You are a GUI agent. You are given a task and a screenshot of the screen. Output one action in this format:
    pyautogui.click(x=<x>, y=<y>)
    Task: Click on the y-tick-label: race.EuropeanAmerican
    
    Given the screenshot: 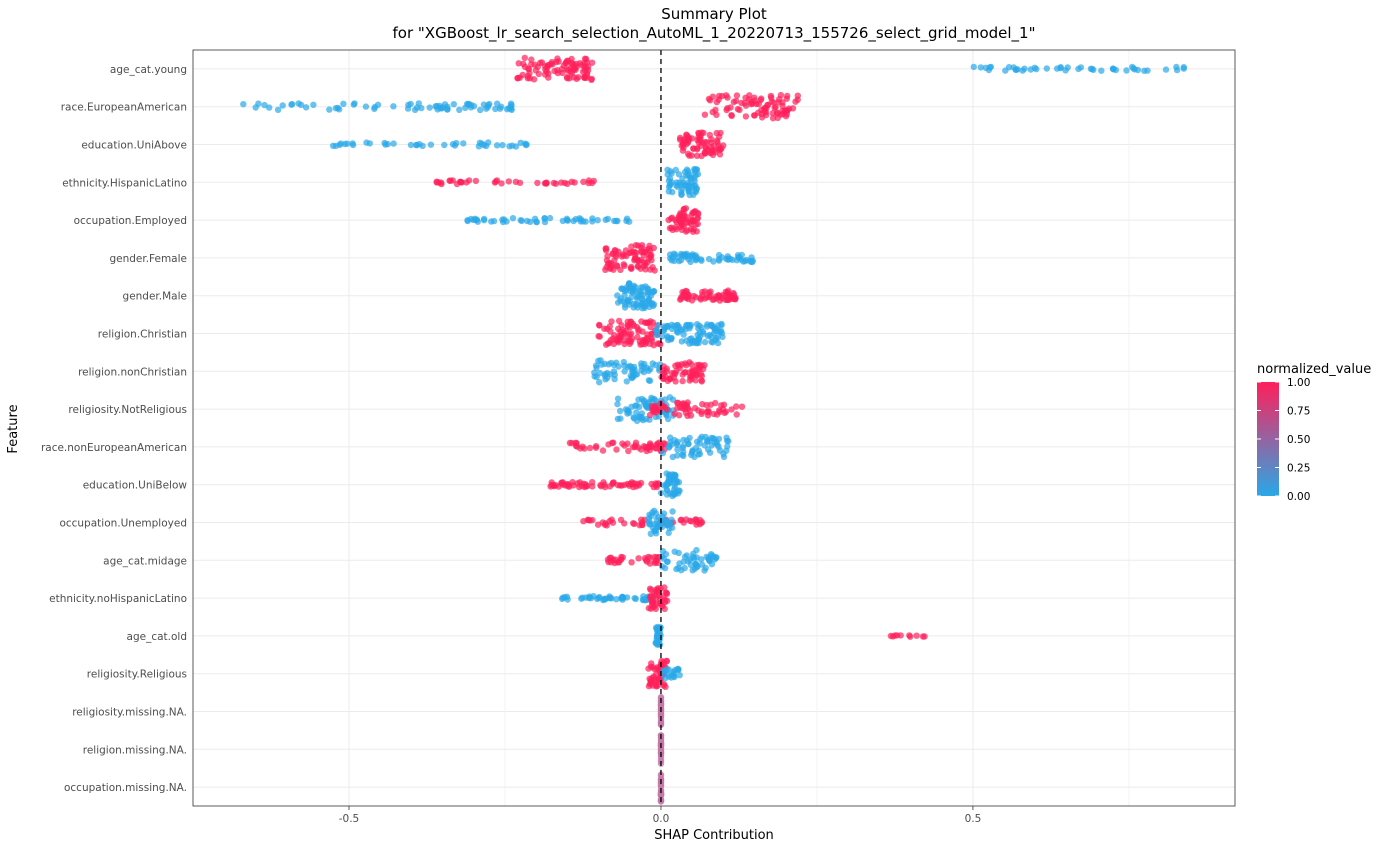 What is the action you would take?
    pyautogui.click(x=124, y=108)
    